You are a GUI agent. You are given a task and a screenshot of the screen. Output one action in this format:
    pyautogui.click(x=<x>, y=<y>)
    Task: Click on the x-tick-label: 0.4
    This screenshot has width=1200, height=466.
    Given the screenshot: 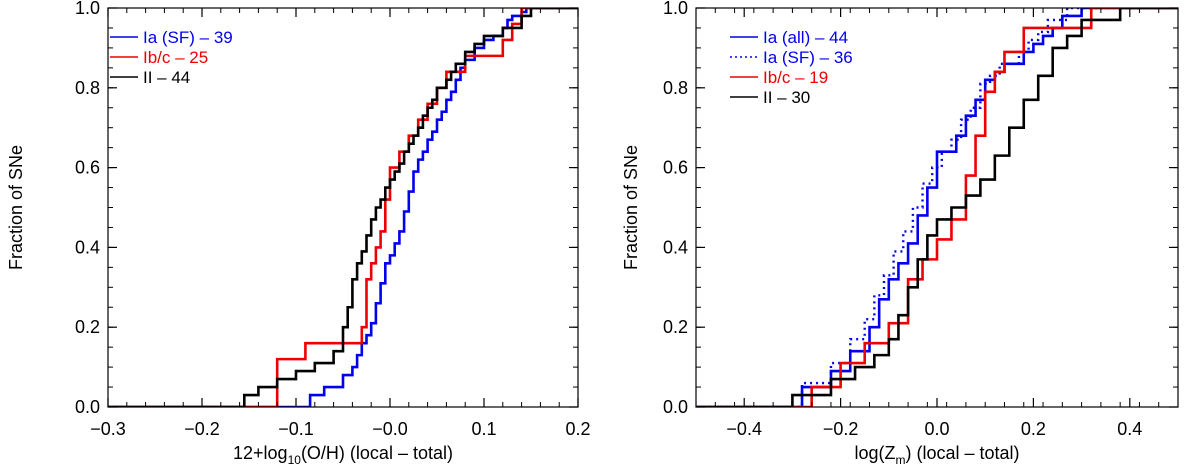 What is the action you would take?
    pyautogui.click(x=1129, y=429)
    